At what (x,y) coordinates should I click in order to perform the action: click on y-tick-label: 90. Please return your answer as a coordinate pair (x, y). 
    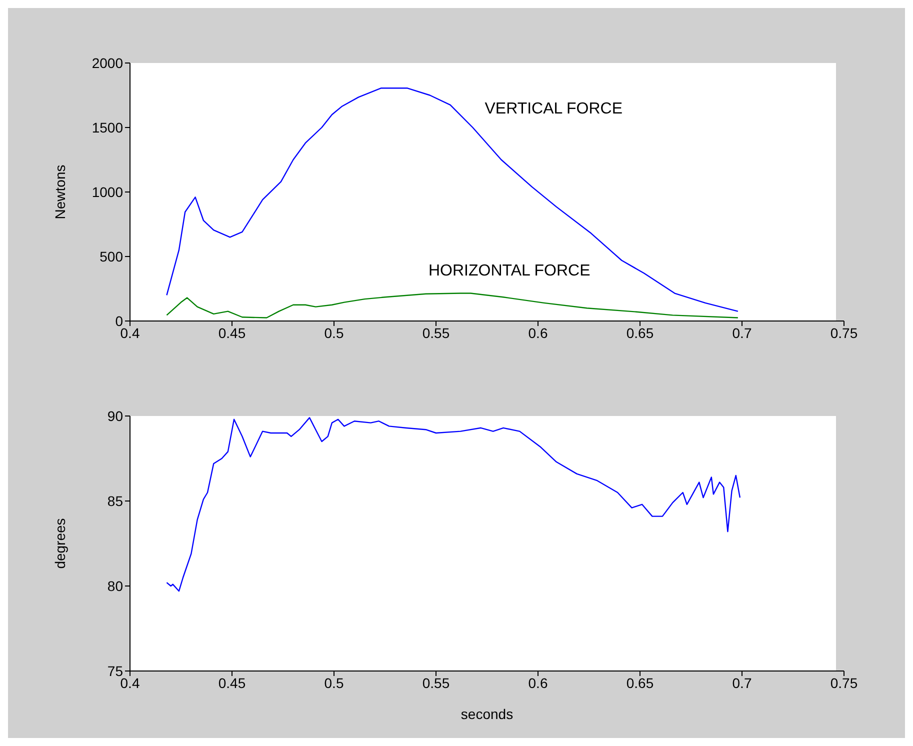
    Looking at the image, I should click on (115, 416).